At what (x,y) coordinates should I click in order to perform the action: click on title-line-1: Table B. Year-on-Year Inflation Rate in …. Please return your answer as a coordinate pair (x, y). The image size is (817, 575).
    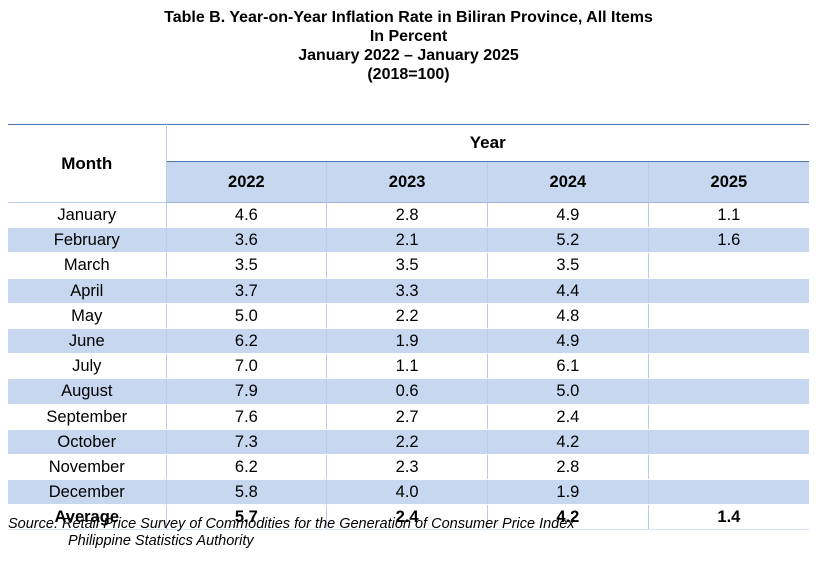
    Looking at the image, I should click on (408, 17).